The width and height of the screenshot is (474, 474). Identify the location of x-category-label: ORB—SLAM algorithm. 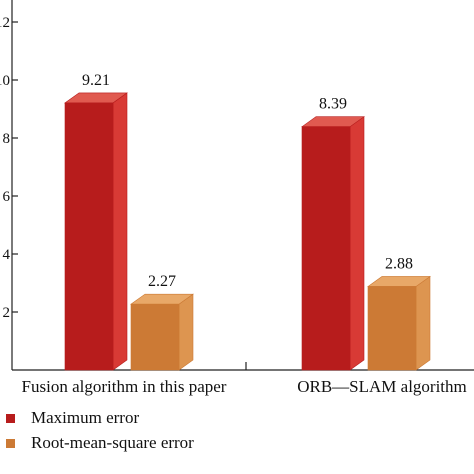
(382, 386).